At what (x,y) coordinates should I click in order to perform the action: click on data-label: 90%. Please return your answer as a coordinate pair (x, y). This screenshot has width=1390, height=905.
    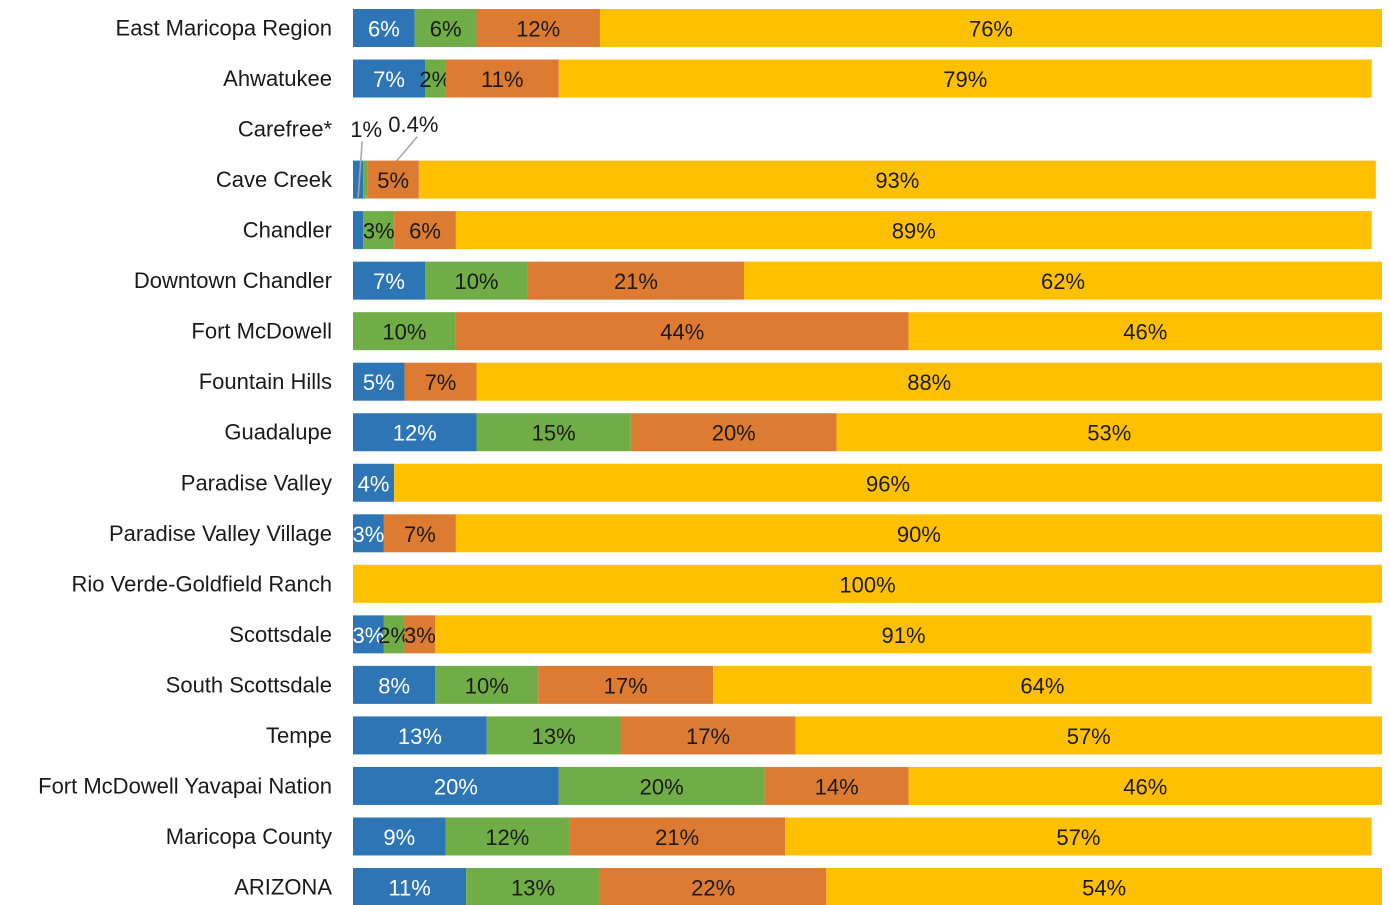
    Looking at the image, I should click on (919, 534).